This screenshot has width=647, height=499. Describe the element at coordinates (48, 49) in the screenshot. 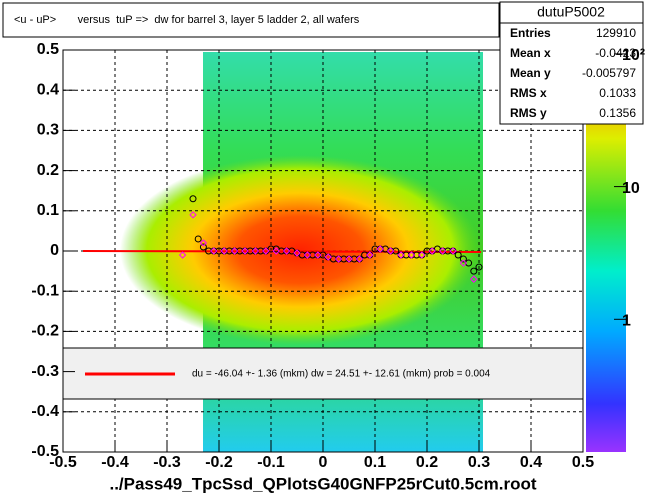

I see `y-tick-label: 0.5` at that location.